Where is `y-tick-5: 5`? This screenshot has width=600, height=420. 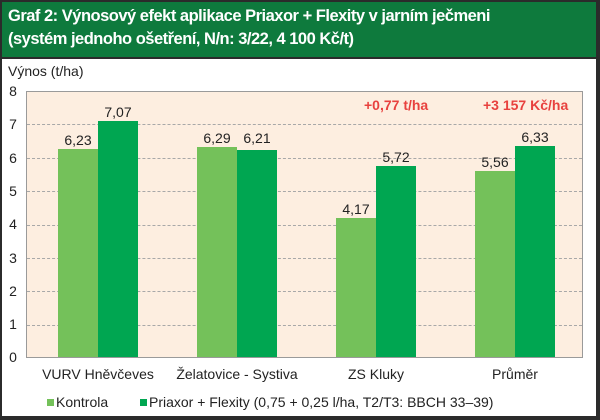 y-tick-5: 5 is located at coordinates (13, 191).